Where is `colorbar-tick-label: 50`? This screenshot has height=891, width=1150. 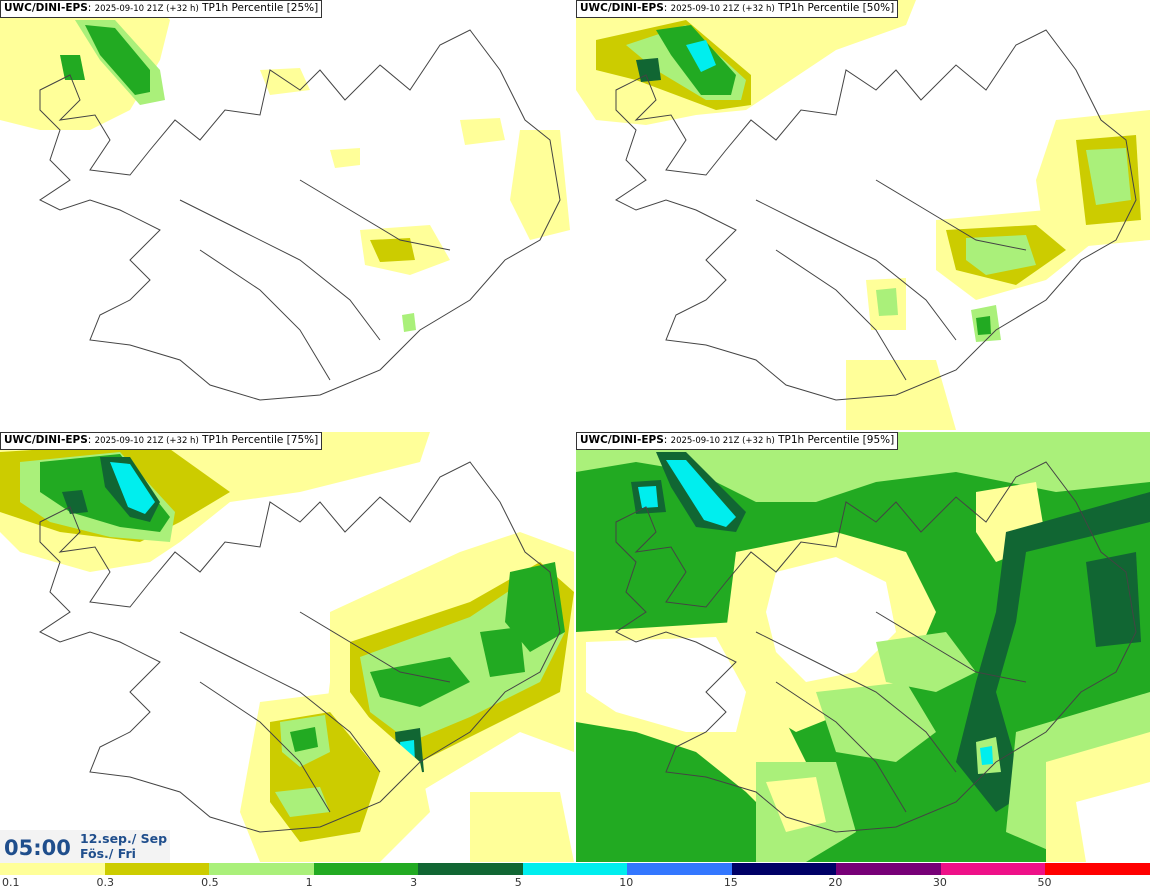 colorbar-tick-label: 50 is located at coordinates (1044, 882).